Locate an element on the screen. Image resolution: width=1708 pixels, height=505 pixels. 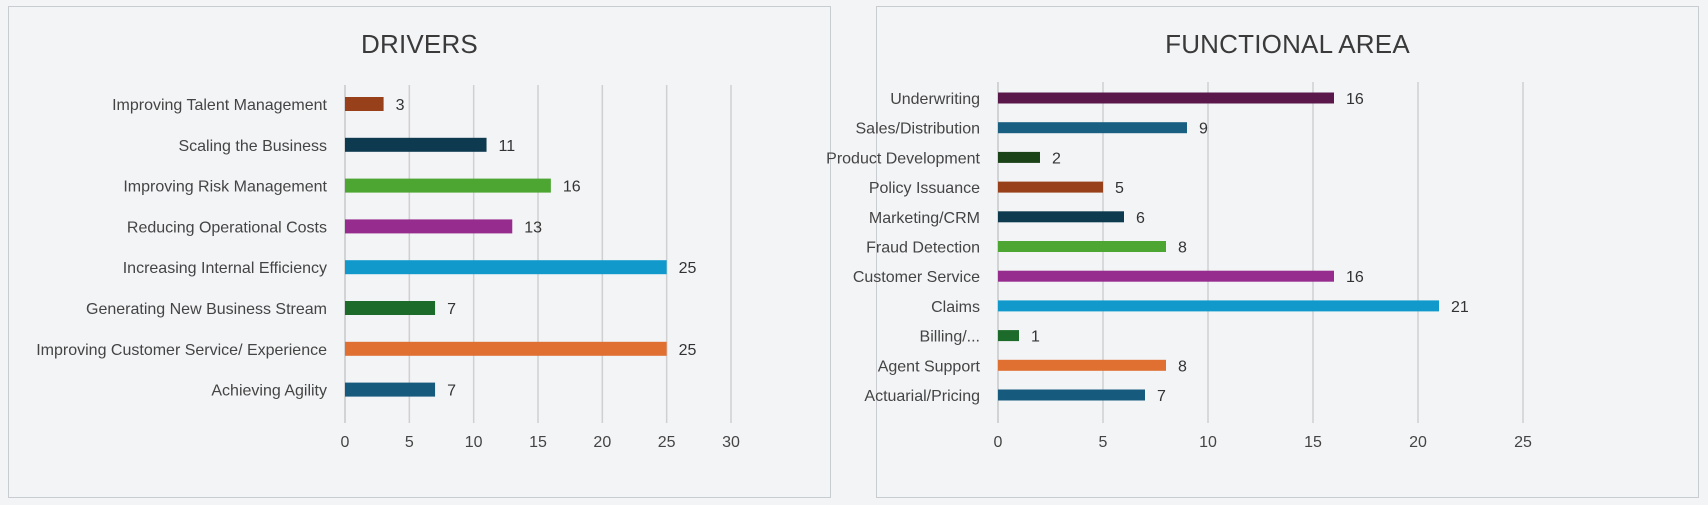
category-label: Improving Customer Service/ Experience is located at coordinates (181, 350).